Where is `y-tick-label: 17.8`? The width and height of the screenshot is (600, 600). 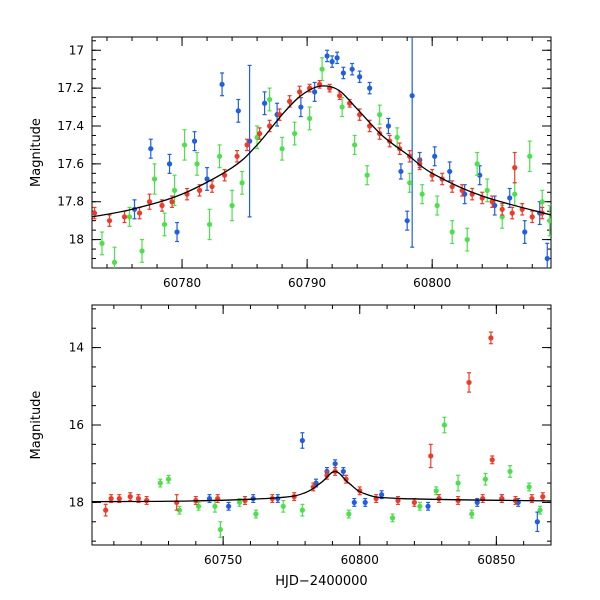
y-tick-label: 17.8 is located at coordinates (70, 202).